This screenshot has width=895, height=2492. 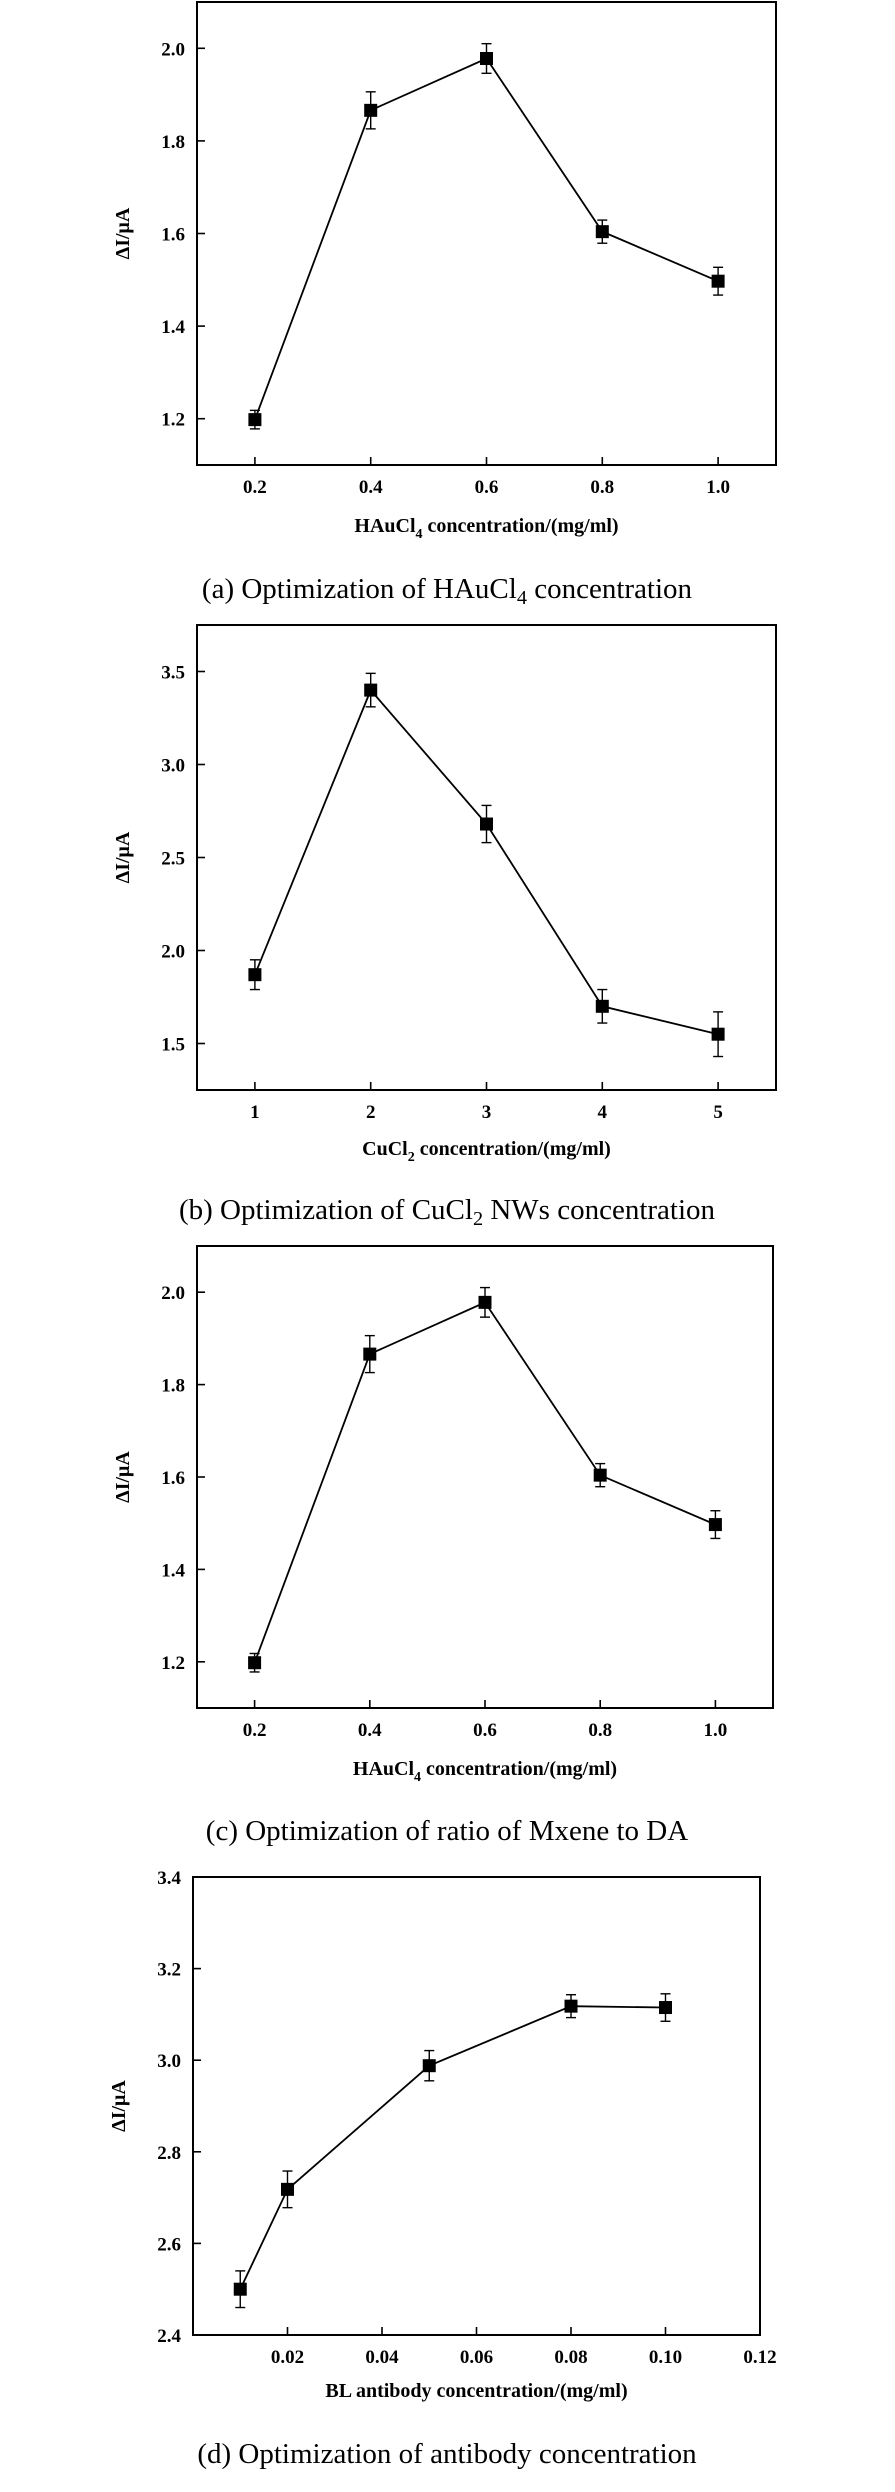 I want to click on figure-caption-suffix: NWs concentration, so click(x=599, y=1210).